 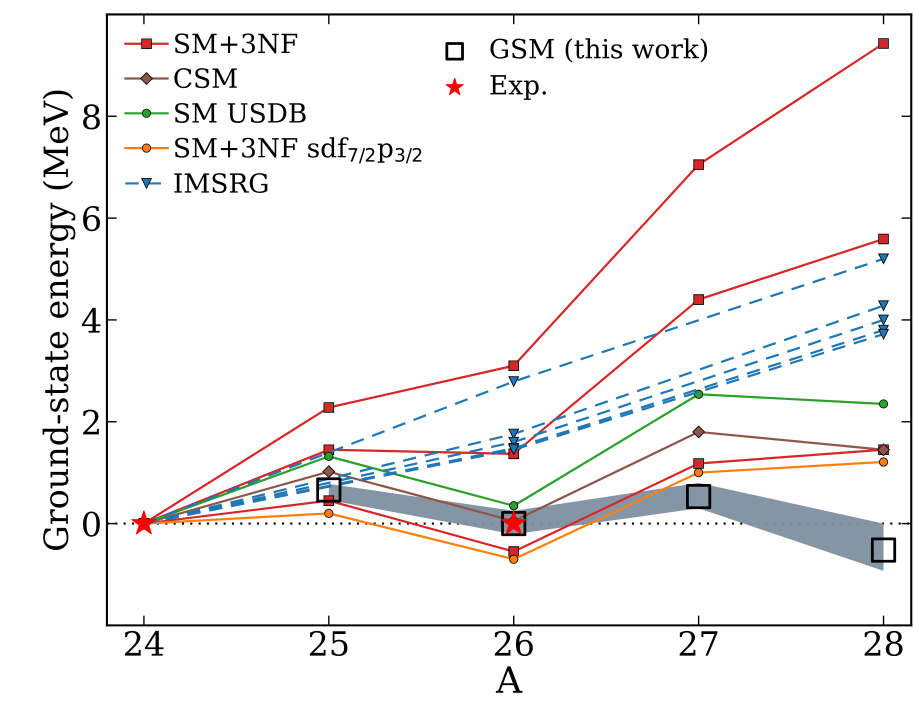 What do you see at coordinates (513, 643) in the screenshot?
I see `x-tick-label: 26` at bounding box center [513, 643].